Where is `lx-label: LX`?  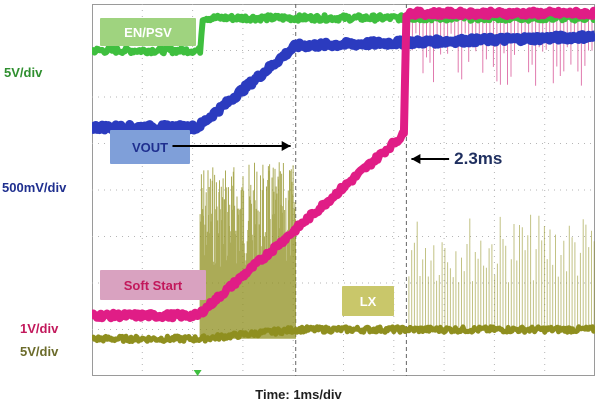
lx-label: LX is located at coordinates (368, 301).